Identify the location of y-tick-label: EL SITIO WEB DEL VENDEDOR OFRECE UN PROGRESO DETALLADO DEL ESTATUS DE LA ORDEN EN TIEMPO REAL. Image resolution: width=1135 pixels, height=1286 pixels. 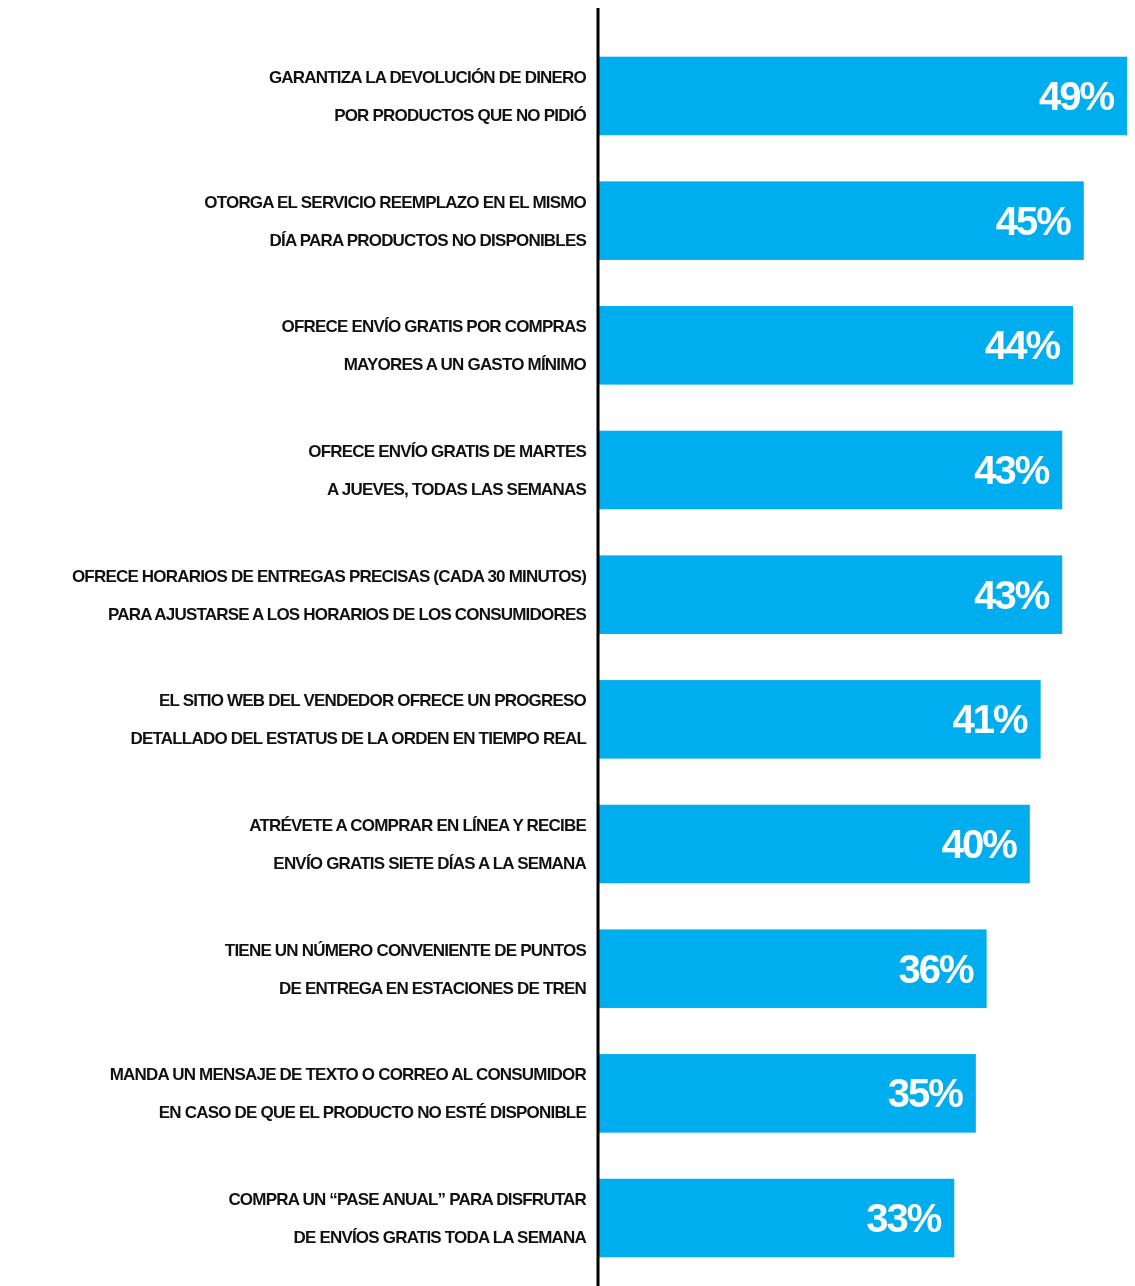
(358, 720).